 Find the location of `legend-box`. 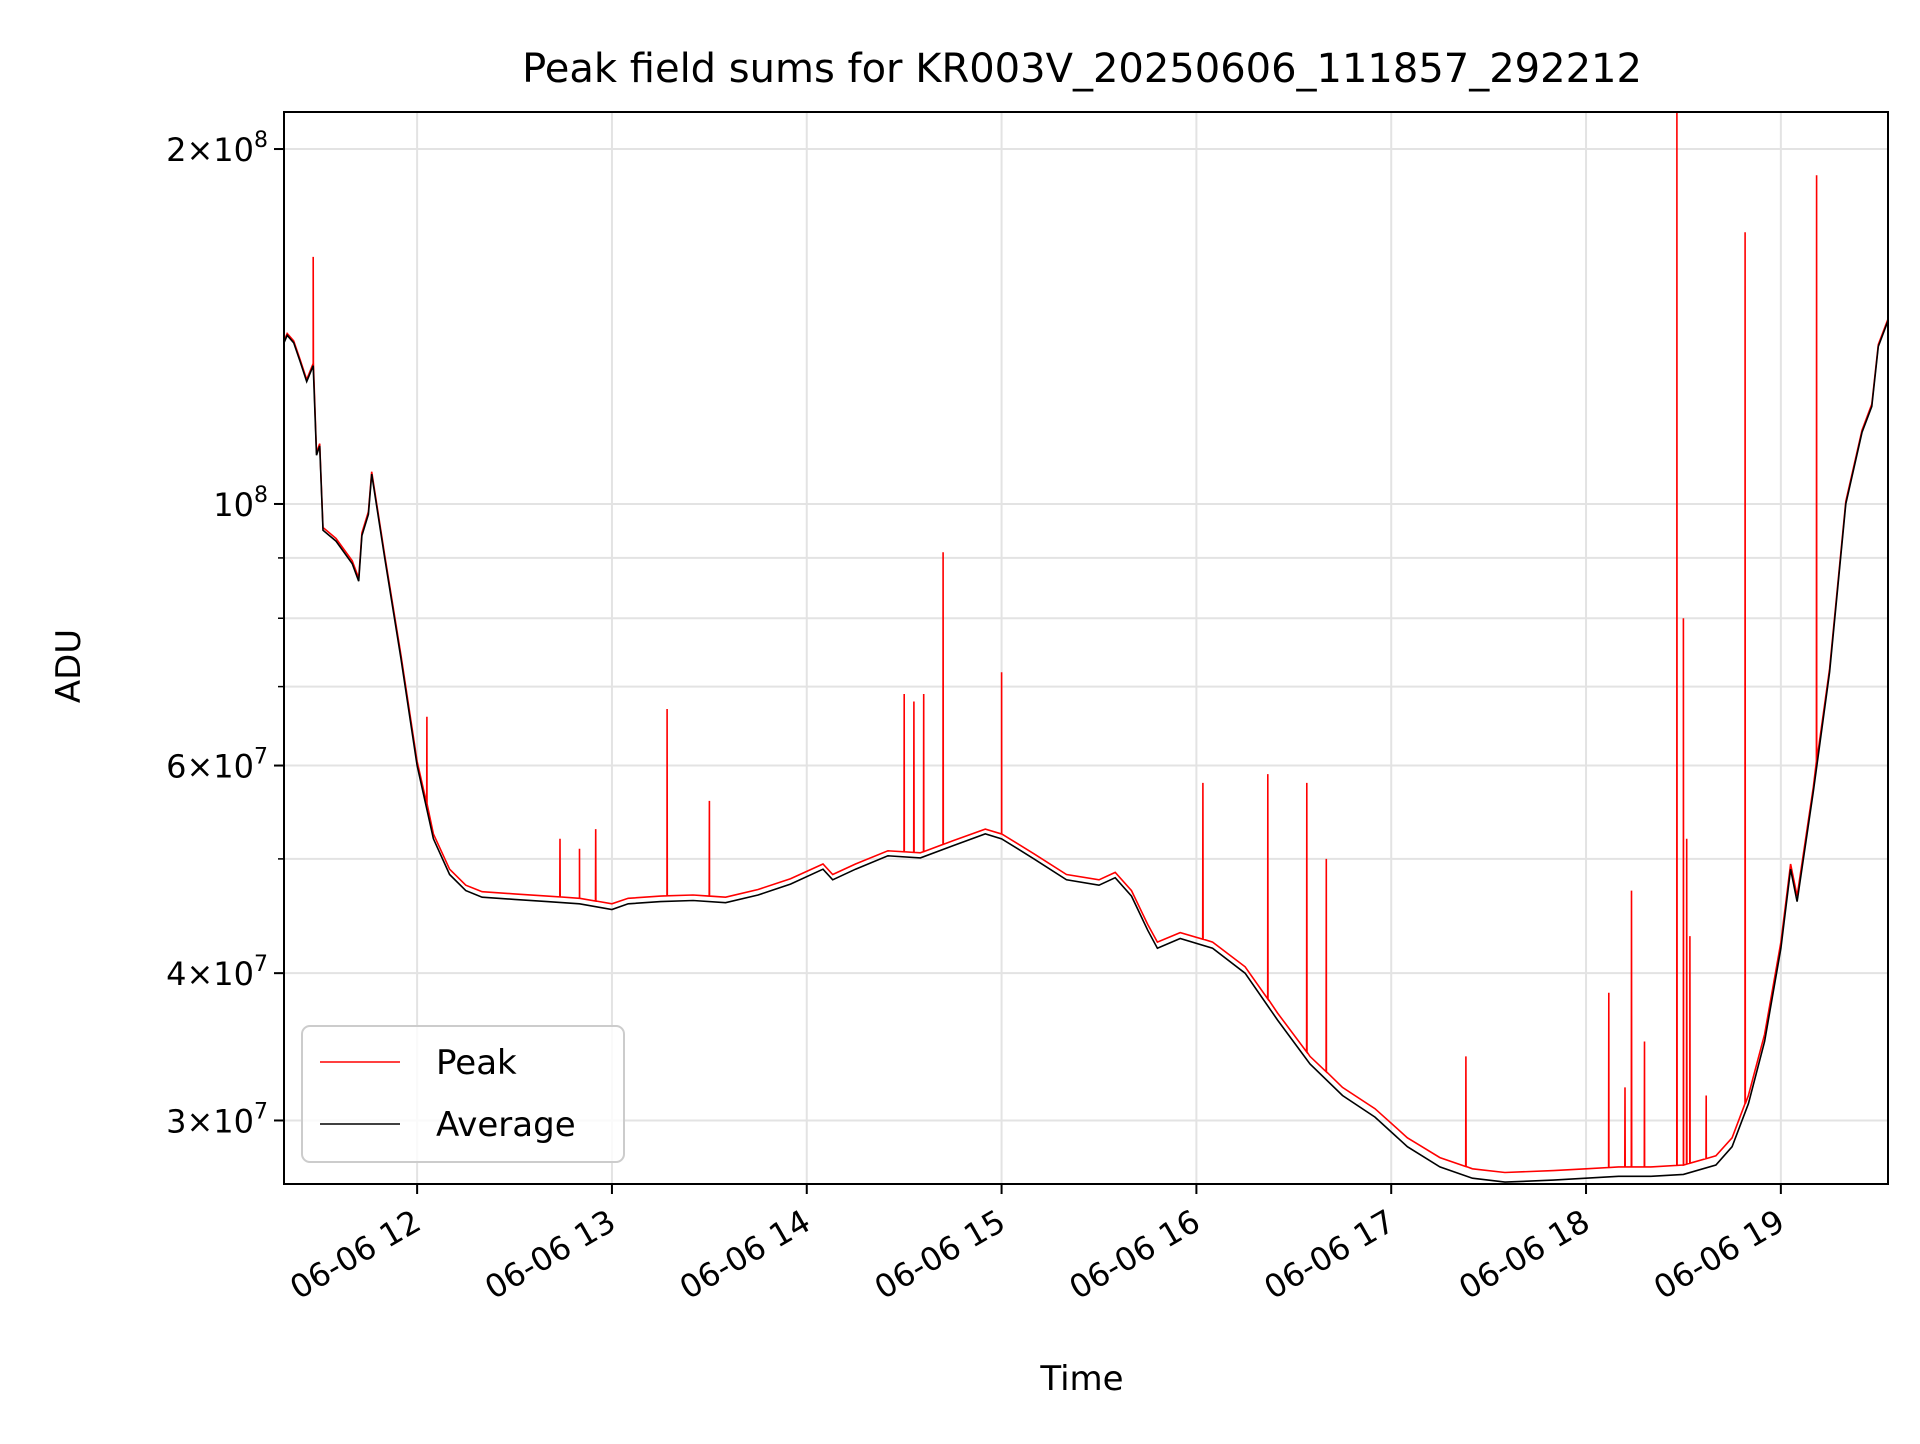

legend-box is located at coordinates (463, 1094).